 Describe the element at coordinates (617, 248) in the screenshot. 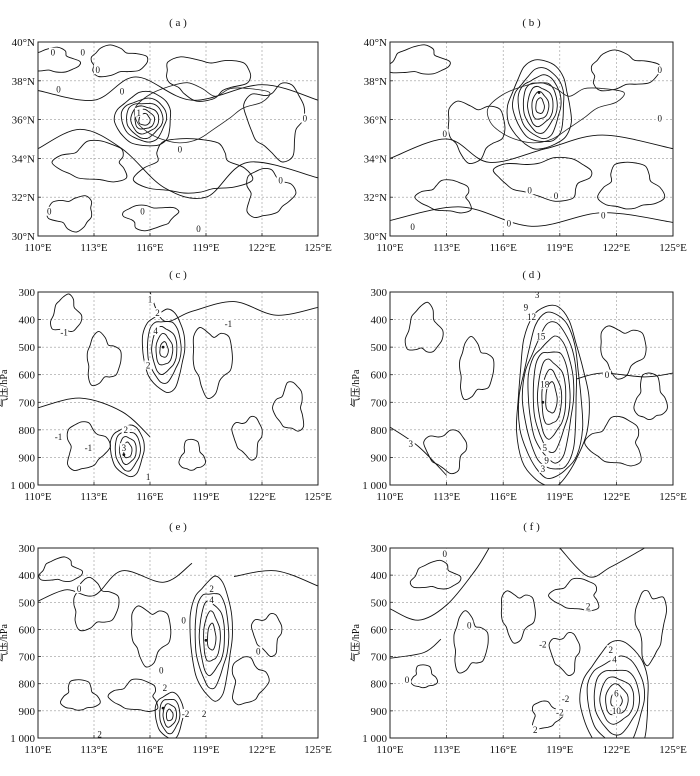

I see `x-tick-label: 122°E` at that location.